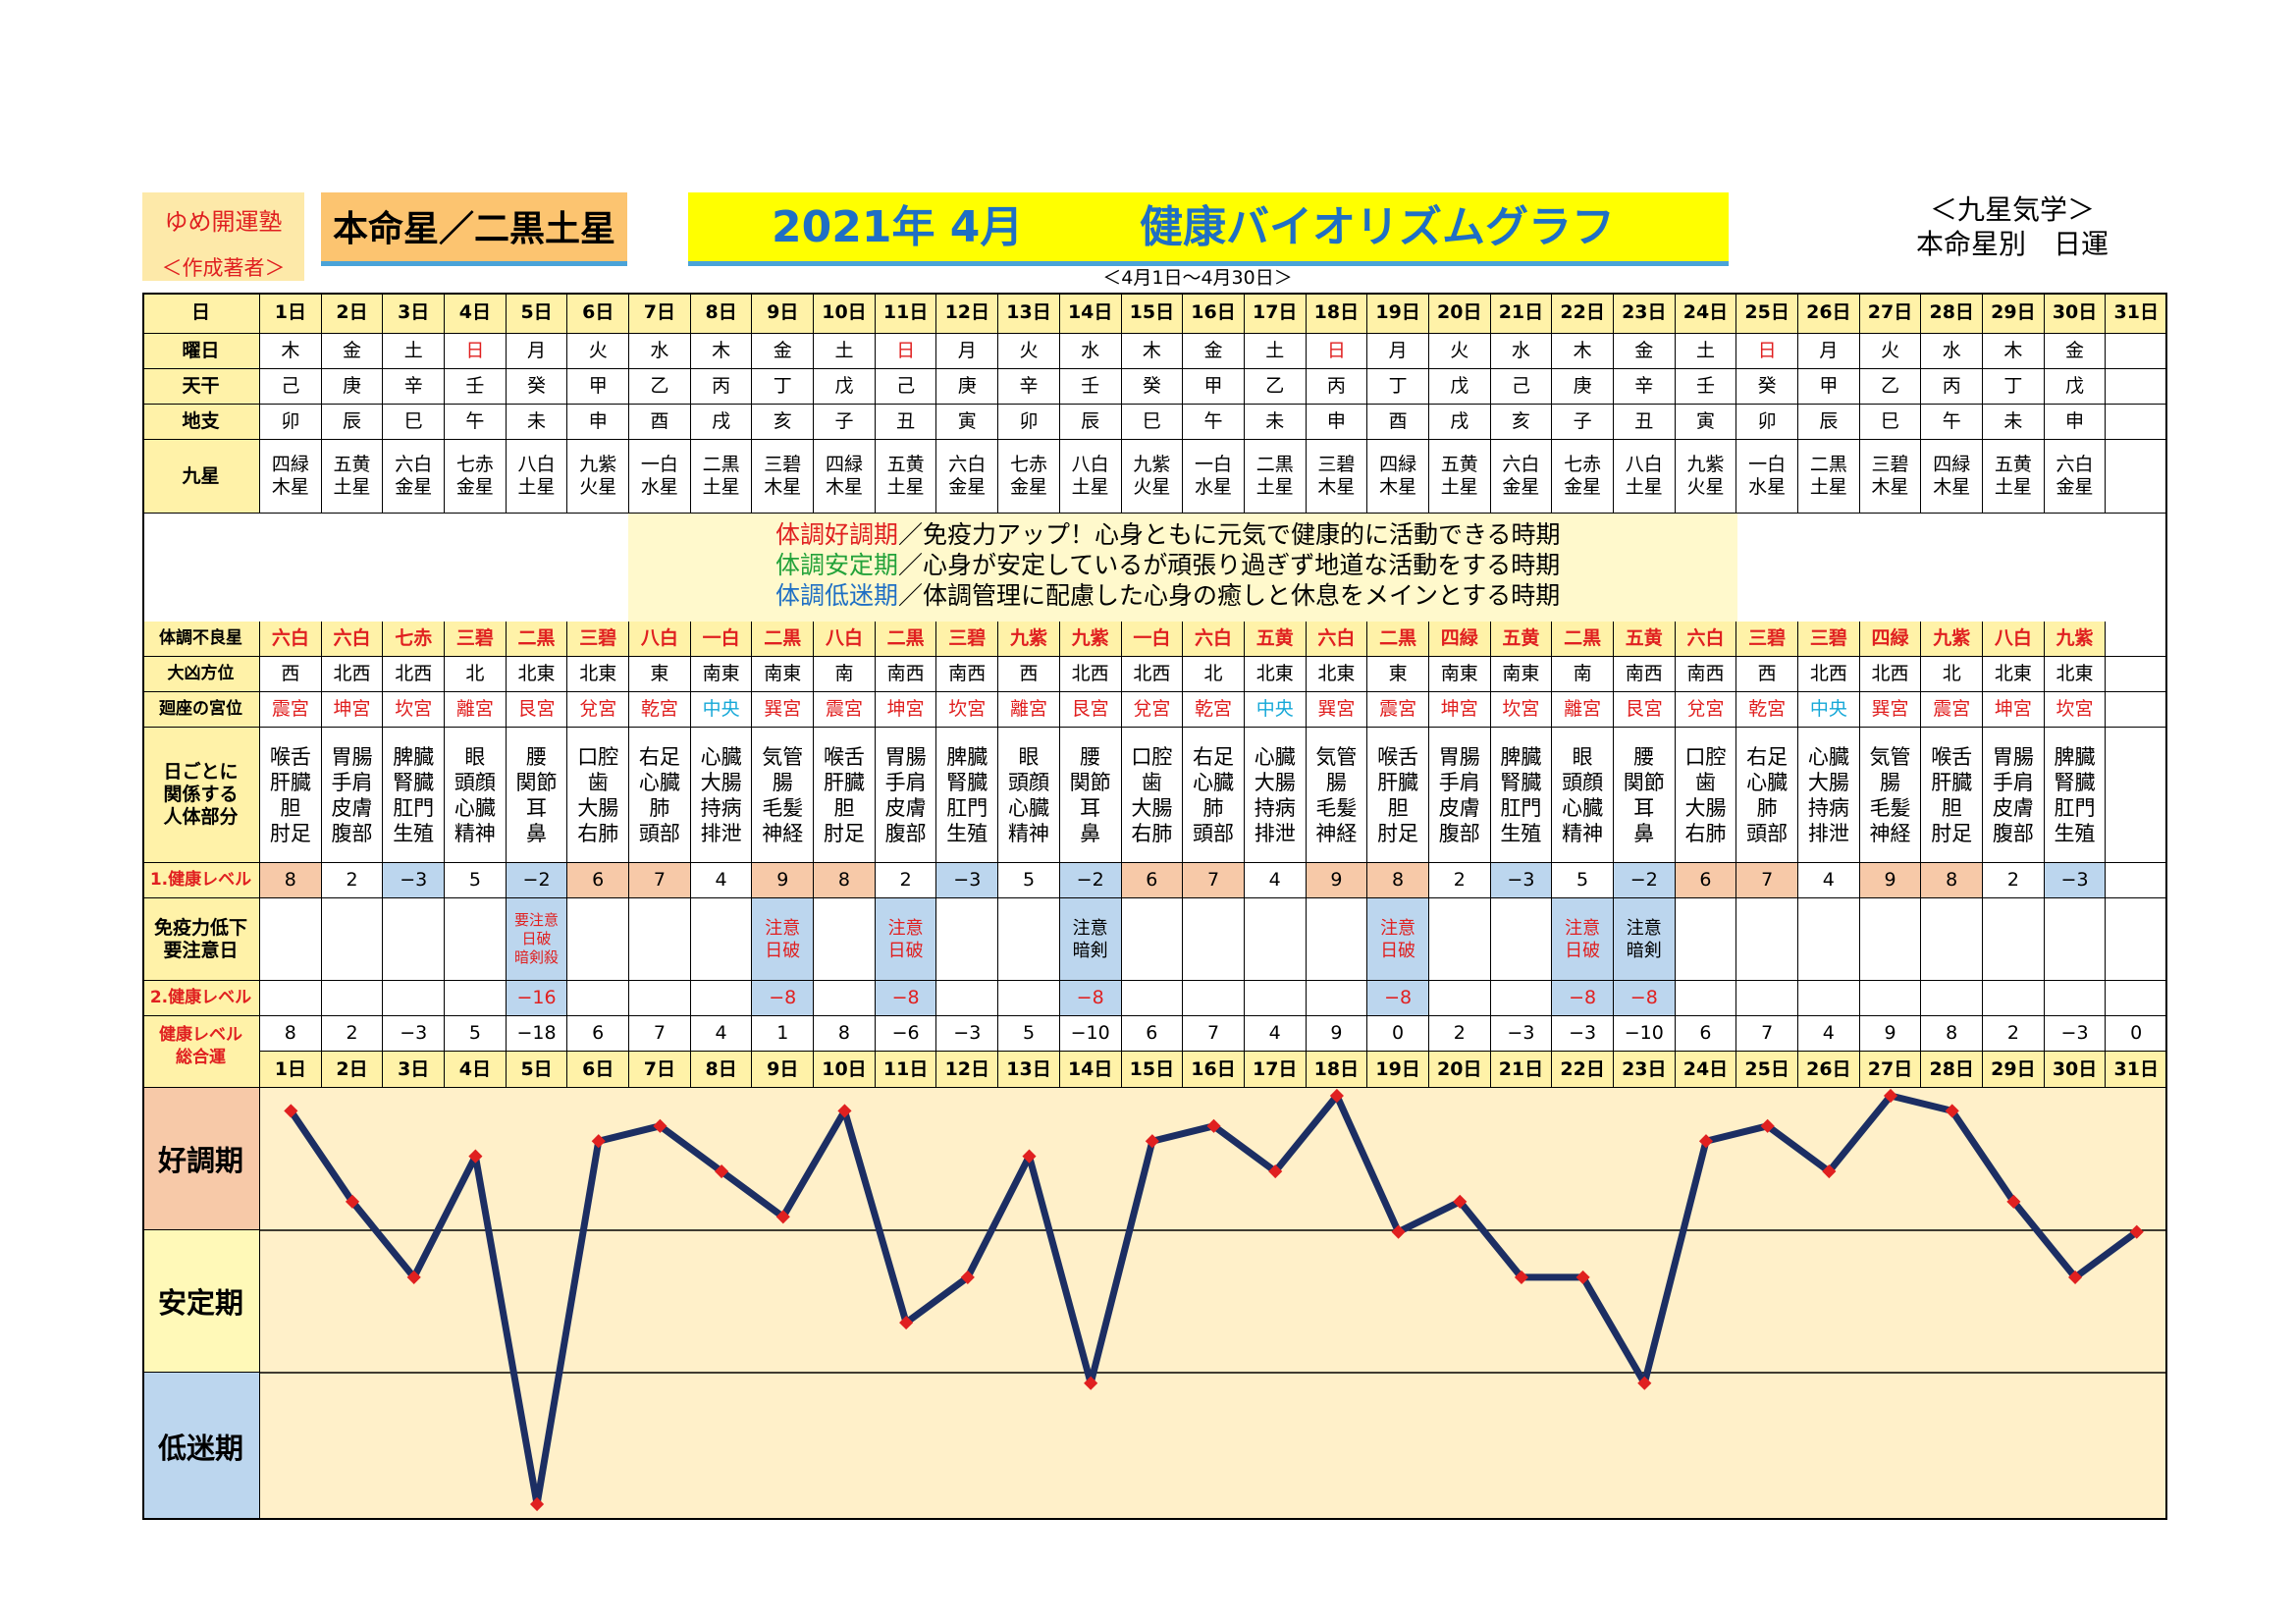 This screenshot has width=2296, height=1624. Describe the element at coordinates (414, 709) in the screenshot. I see `palace: 坎宮` at that location.